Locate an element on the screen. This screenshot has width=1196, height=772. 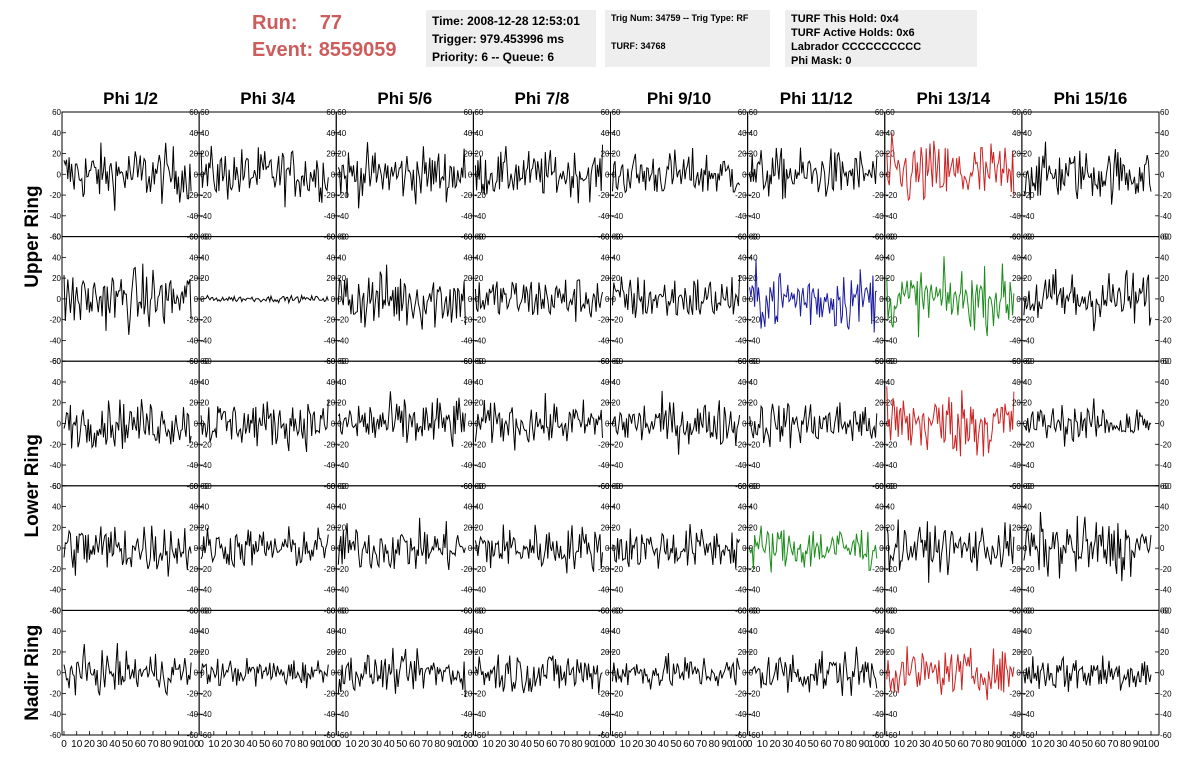
x-tick-label: 90 is located at coordinates (590, 744).